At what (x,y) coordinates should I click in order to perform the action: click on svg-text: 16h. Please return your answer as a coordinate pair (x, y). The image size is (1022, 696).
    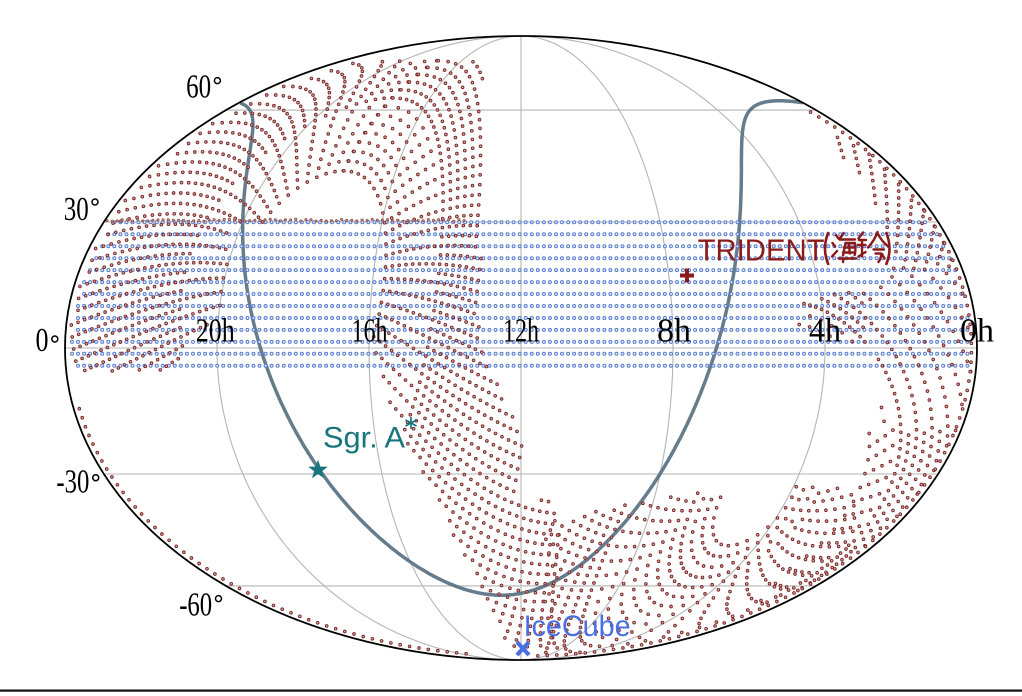
    Looking at the image, I should click on (370, 331).